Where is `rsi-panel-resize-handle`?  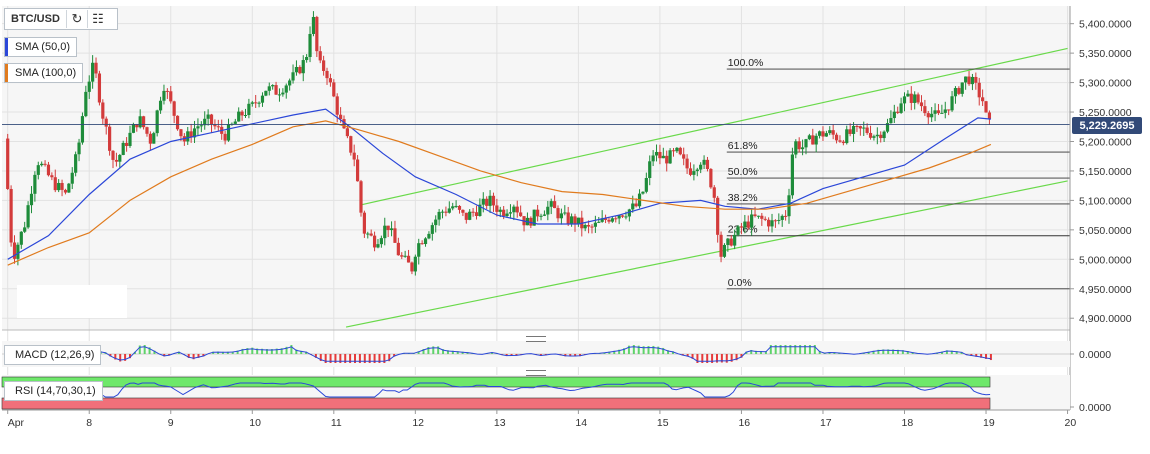
rsi-panel-resize-handle is located at coordinates (536, 373).